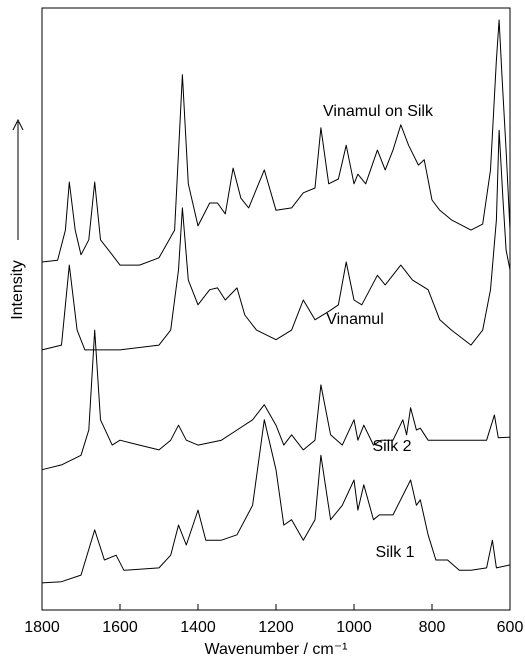 Image resolution: width=525 pixels, height=662 pixels. Describe the element at coordinates (510, 627) in the screenshot. I see `x-tick-label: 600` at that location.